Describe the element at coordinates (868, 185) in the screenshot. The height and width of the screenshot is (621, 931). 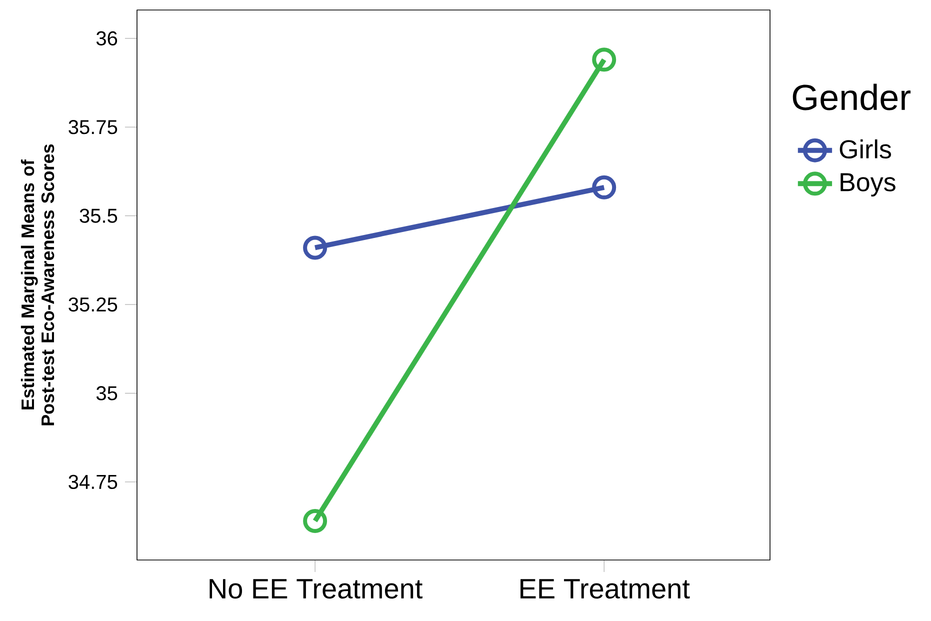
I see `legend-label: Boys` at that location.